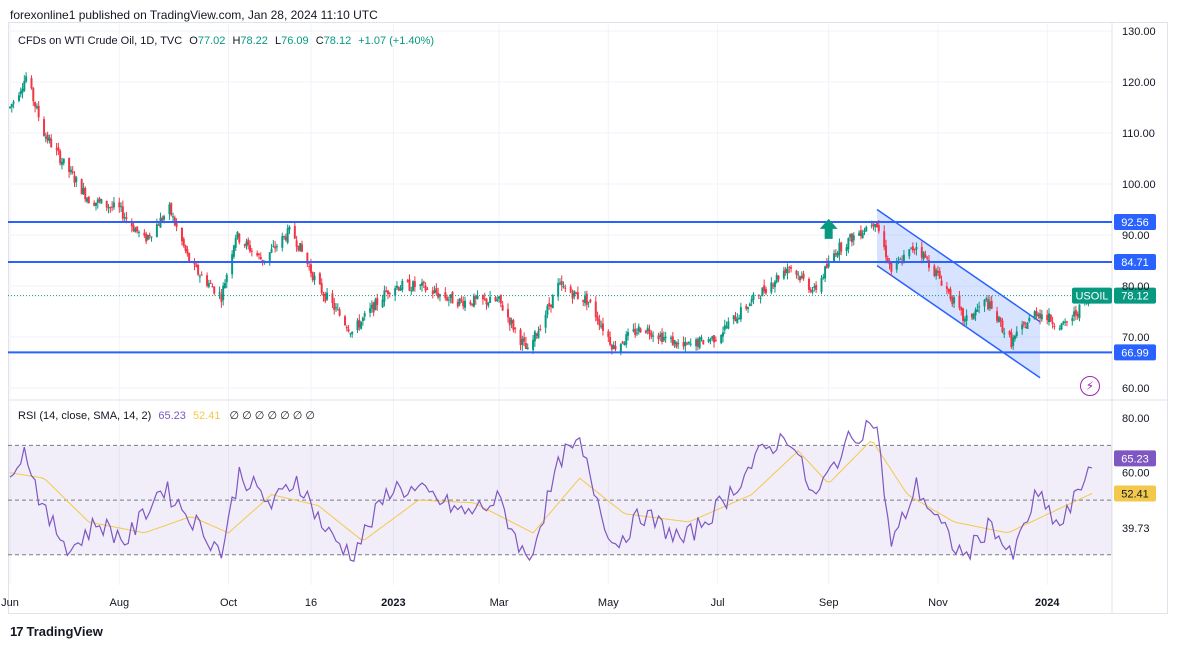 The height and width of the screenshot is (650, 1177). What do you see at coordinates (1092, 295) in the screenshot?
I see `symbol-tag` at bounding box center [1092, 295].